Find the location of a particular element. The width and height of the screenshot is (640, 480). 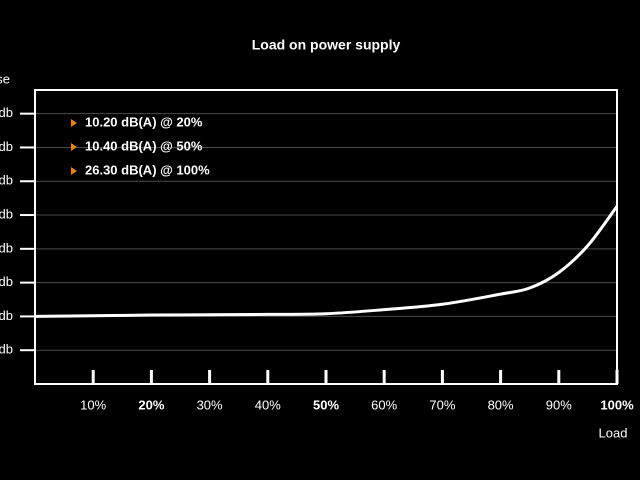

x-tick-label: 70% is located at coordinates (442, 404).